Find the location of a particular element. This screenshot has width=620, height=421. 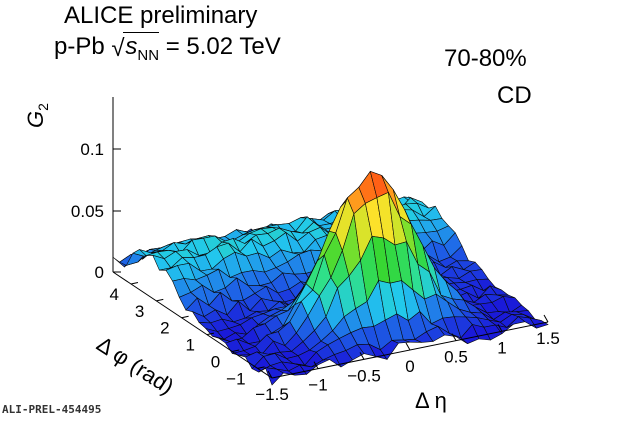

x-ticks: −1.5 −1 −0.5 0 0.5 1 1.5 is located at coordinates (407, 359).